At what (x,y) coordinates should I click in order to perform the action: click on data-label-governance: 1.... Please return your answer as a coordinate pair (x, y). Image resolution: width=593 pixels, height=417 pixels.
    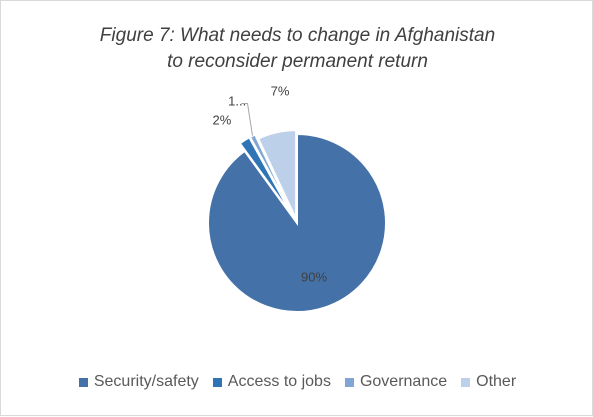
    Looking at the image, I should click on (237, 100).